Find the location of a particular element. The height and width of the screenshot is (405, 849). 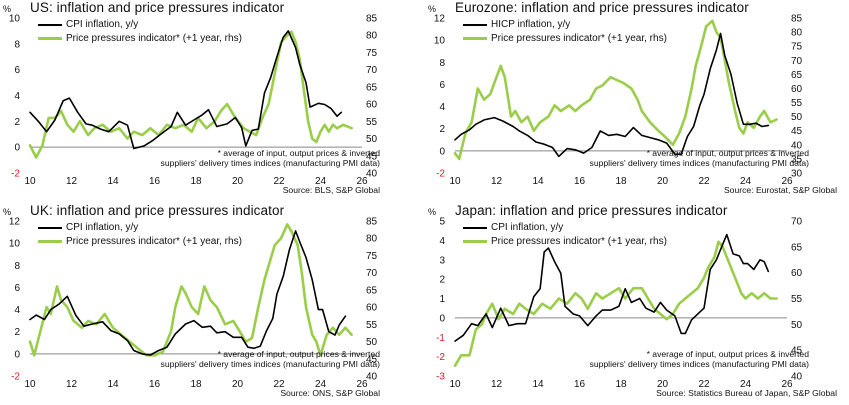

y-tick-label-left: 8 is located at coordinates (17, 266).